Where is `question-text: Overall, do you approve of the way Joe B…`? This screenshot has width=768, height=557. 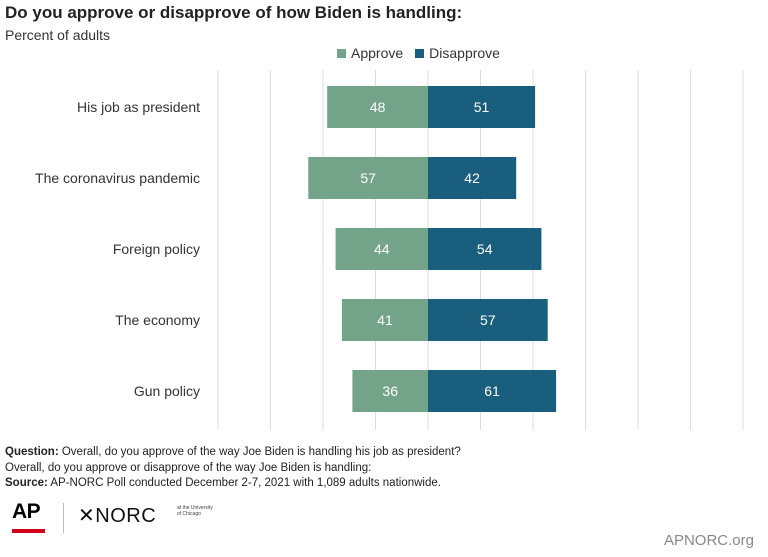 question-text: Overall, do you approve of the way Joe B… is located at coordinates (259, 452).